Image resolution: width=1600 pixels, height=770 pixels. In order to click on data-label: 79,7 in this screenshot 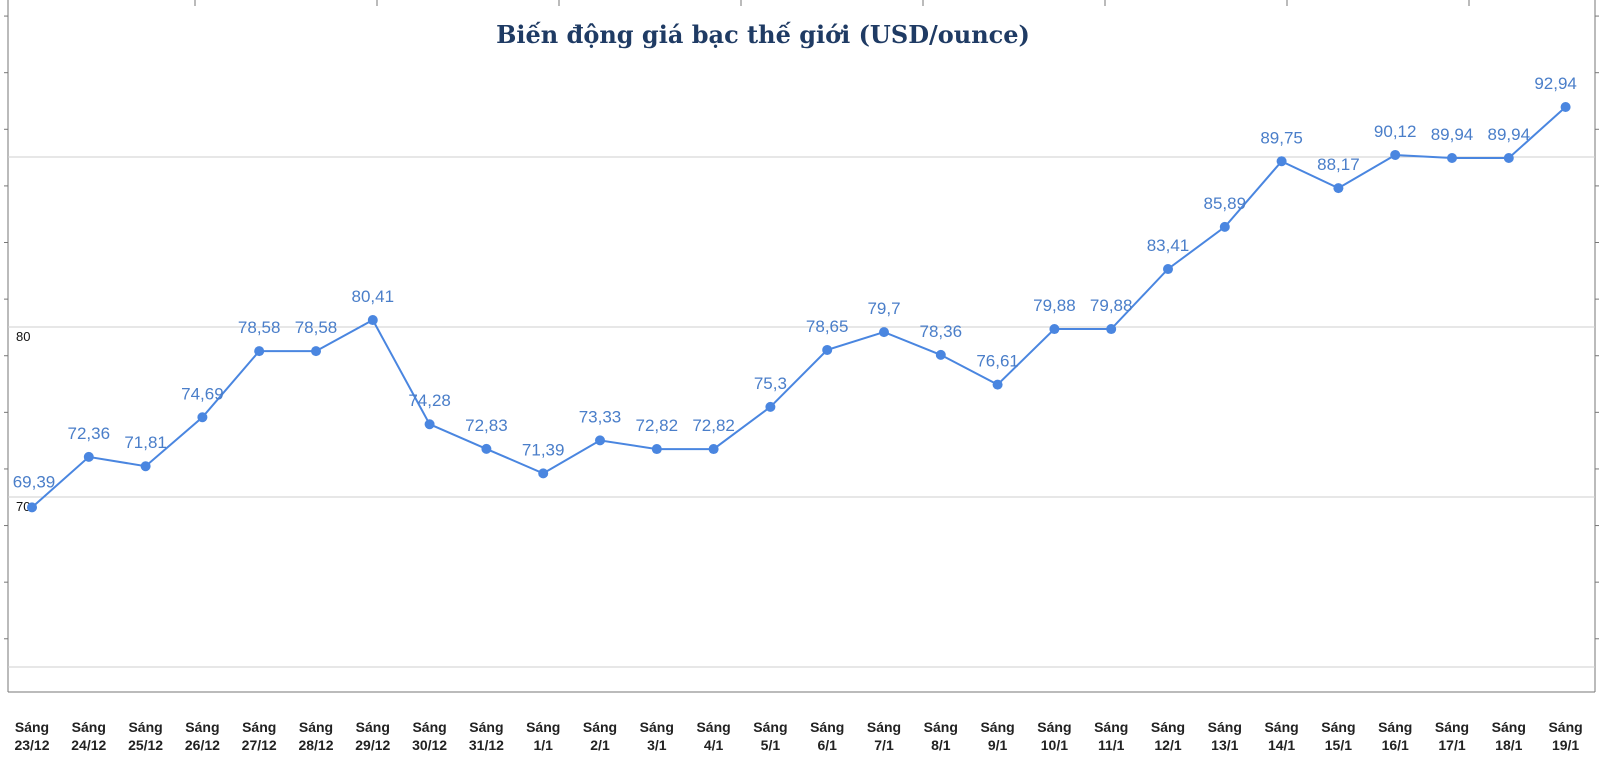, I will do `click(883, 308)`.